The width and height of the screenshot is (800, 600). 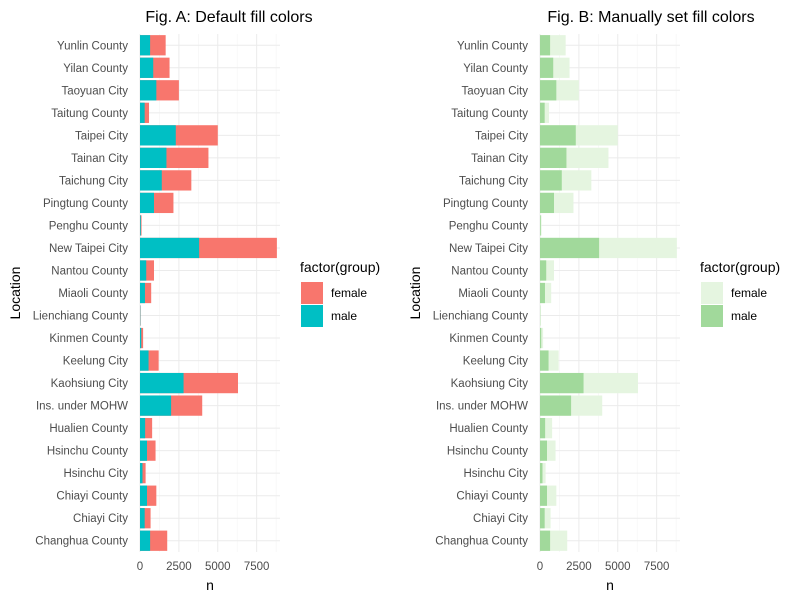 What do you see at coordinates (88, 249) in the screenshot?
I see `fig-a-y-tick-label: New Taipei City` at bounding box center [88, 249].